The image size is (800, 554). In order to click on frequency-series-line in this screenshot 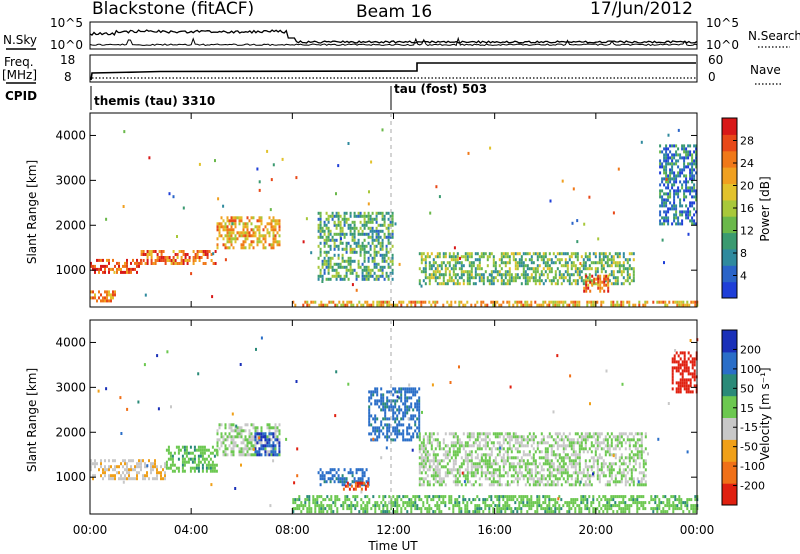, I will do `click(393, 71)`.